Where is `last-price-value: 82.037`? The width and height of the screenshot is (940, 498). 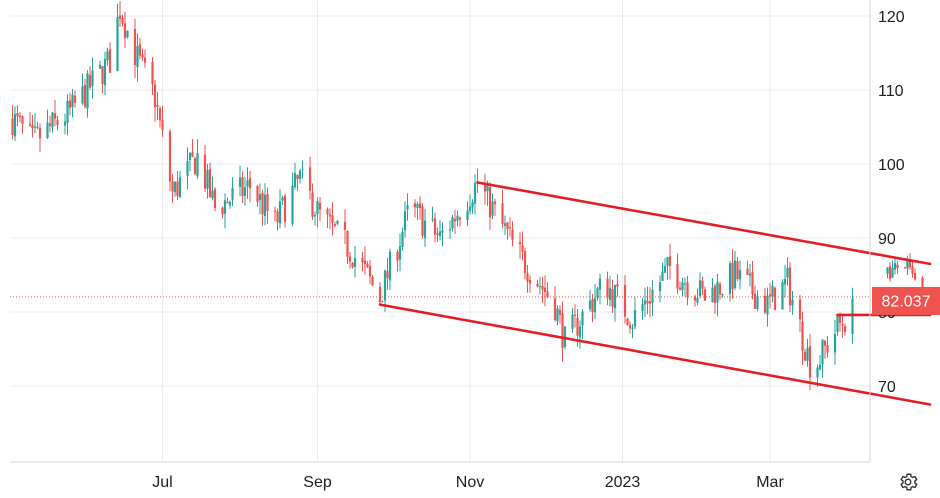
last-price-value: 82.037 is located at coordinates (906, 302).